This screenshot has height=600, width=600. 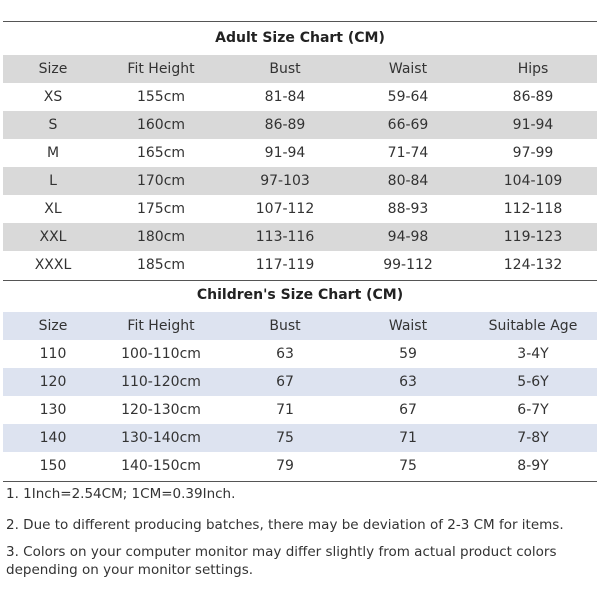 What do you see at coordinates (161, 153) in the screenshot?
I see `table-cell: 165cm` at bounding box center [161, 153].